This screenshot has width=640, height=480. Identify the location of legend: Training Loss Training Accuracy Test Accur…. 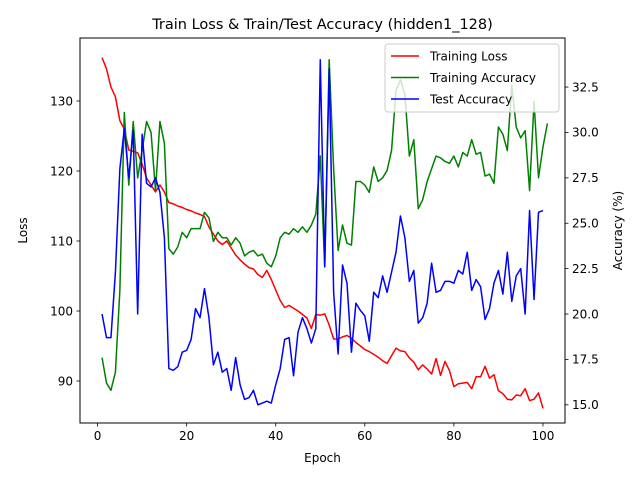
(472, 78).